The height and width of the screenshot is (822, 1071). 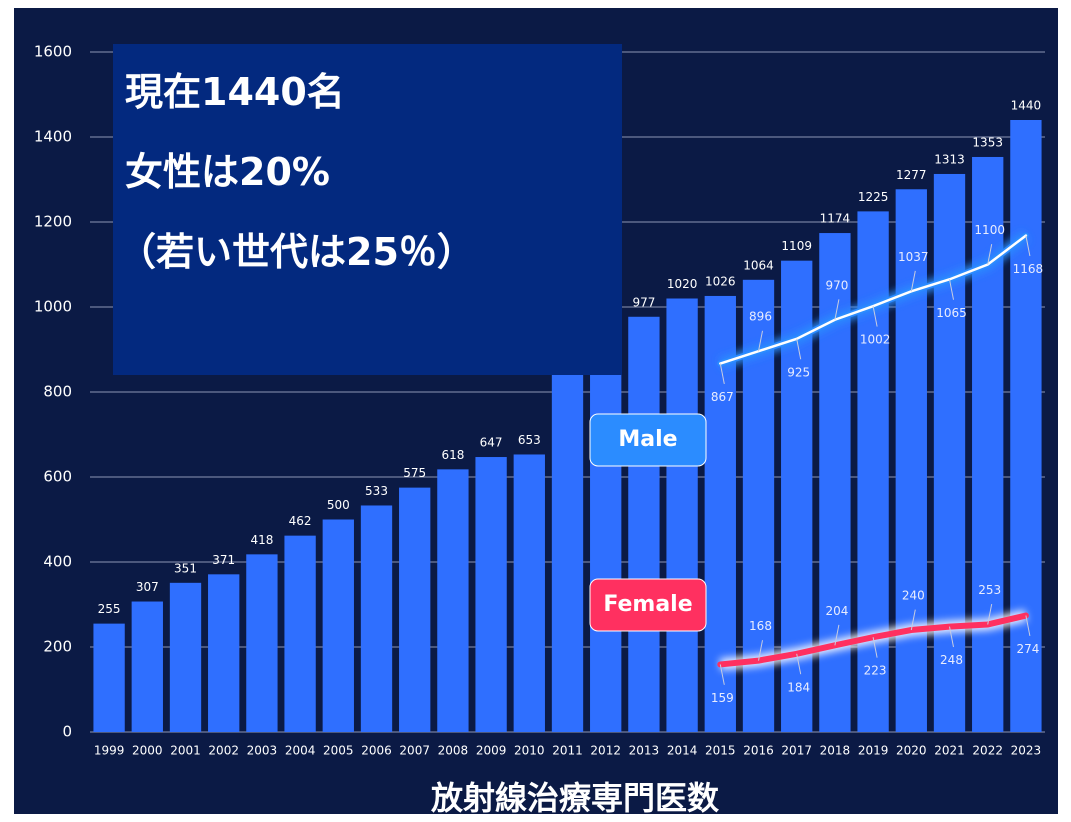 What do you see at coordinates (109, 609) in the screenshot?
I see `value-label: 255` at bounding box center [109, 609].